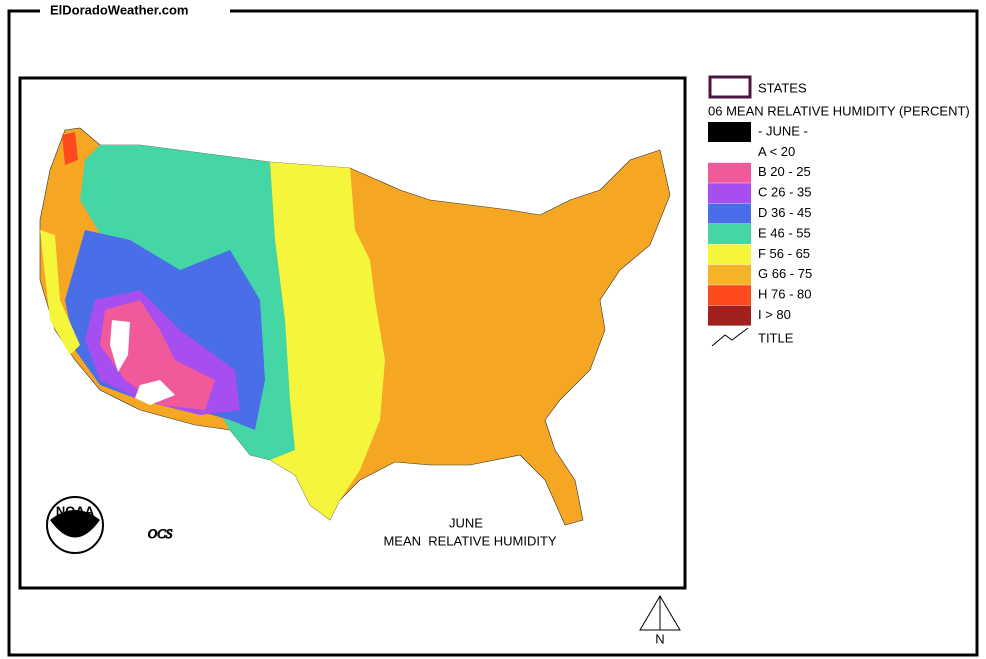 This screenshot has width=986, height=659. What do you see at coordinates (784, 253) in the screenshot?
I see `legend-label: F 56 - 65` at bounding box center [784, 253].